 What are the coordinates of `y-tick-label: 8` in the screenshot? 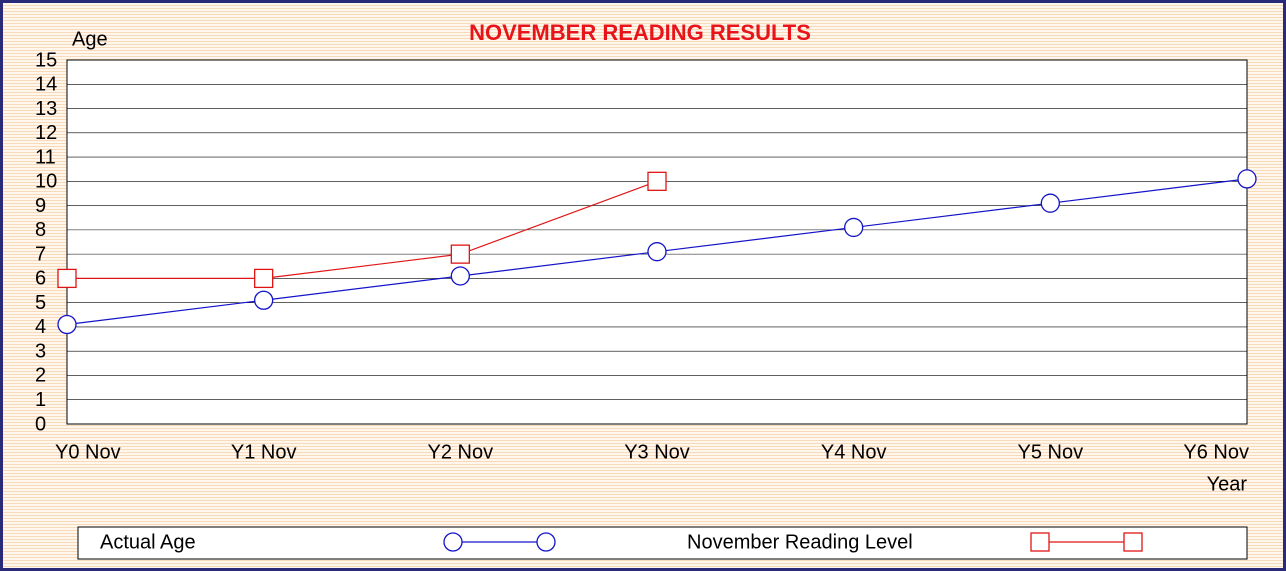 It's located at (40, 230).